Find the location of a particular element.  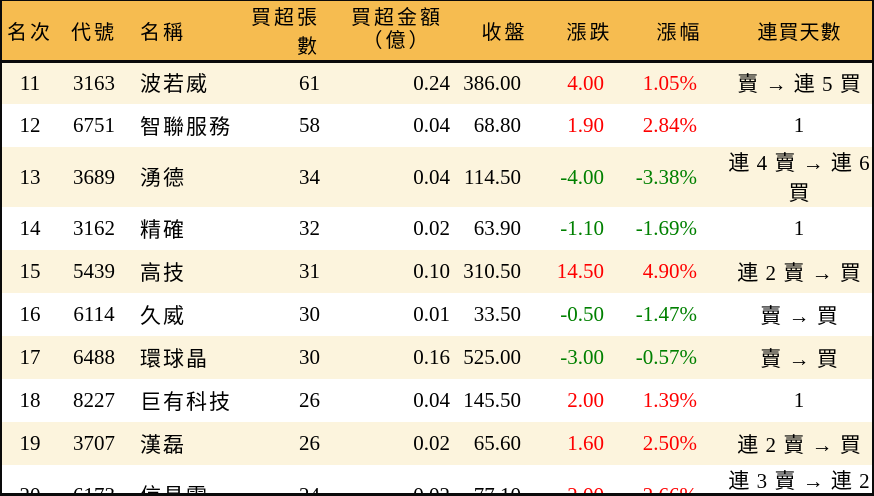

table-row: 12 6751 智聯服務 58 0.04 68.80 1.90 2.84% 1 is located at coordinates (437, 125).